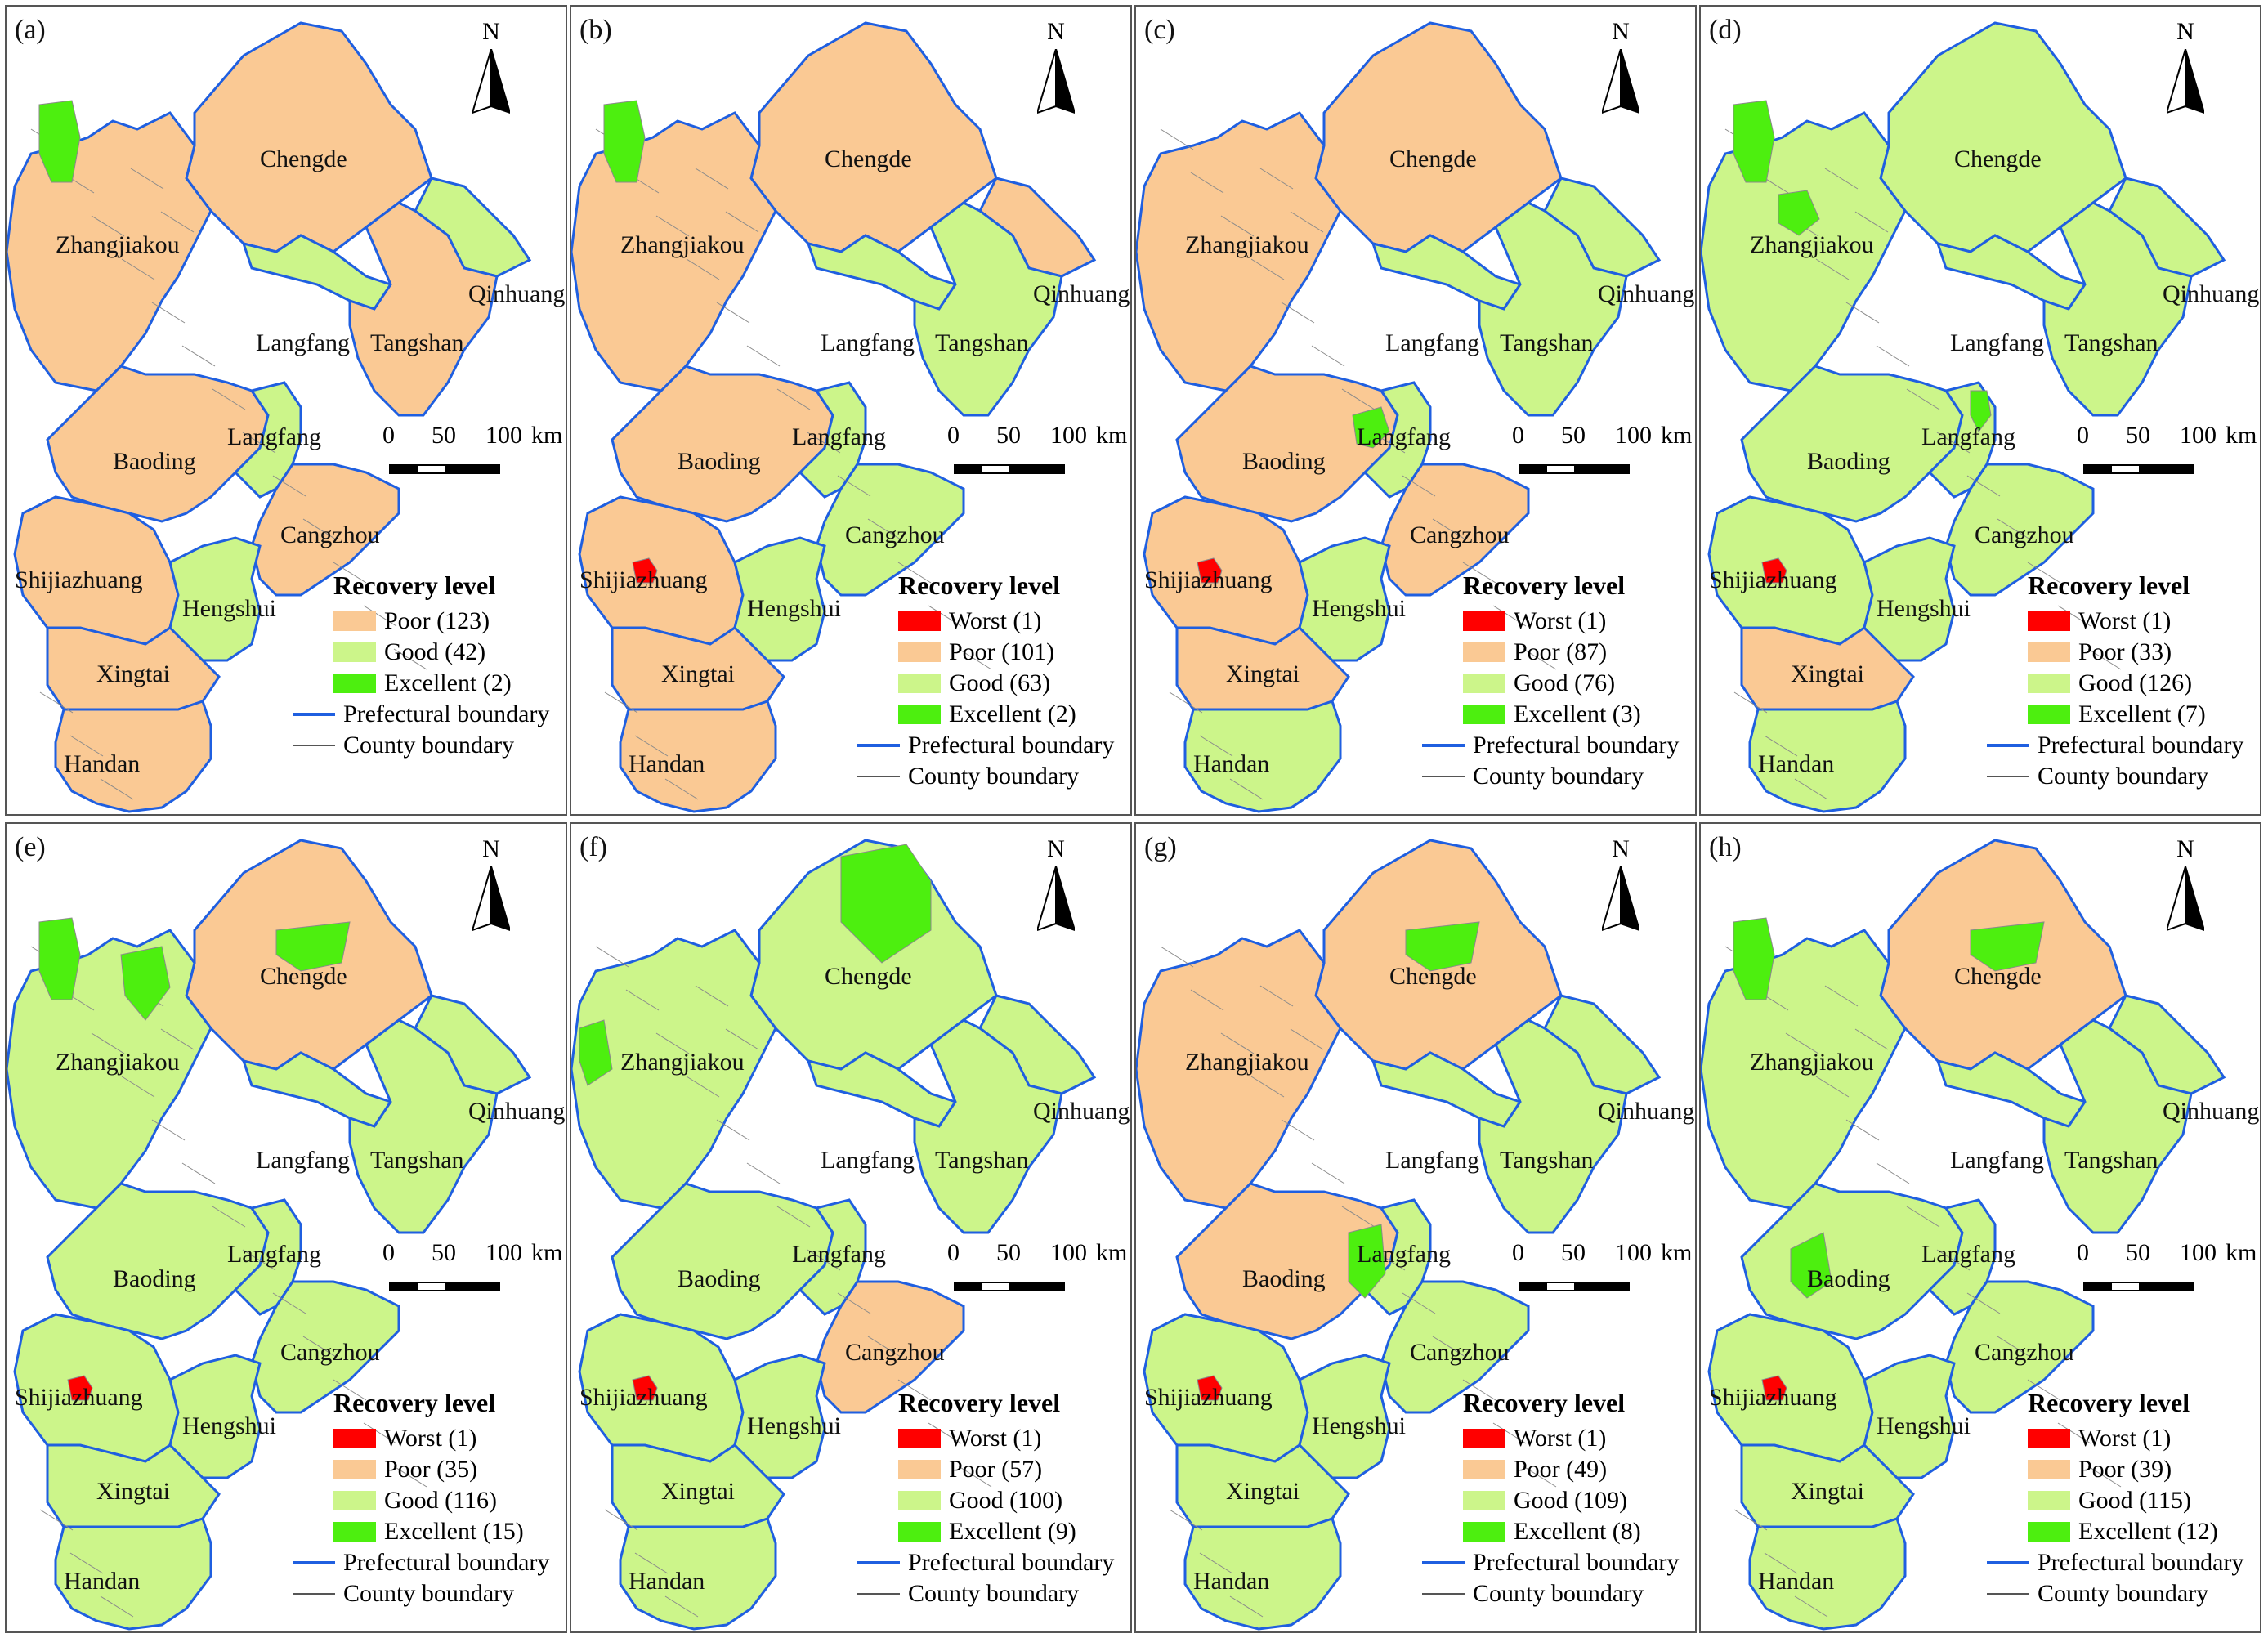 This screenshot has height=1638, width=2268. Describe the element at coordinates (435, 651) in the screenshot. I see `legend-label: Good (42)` at that location.